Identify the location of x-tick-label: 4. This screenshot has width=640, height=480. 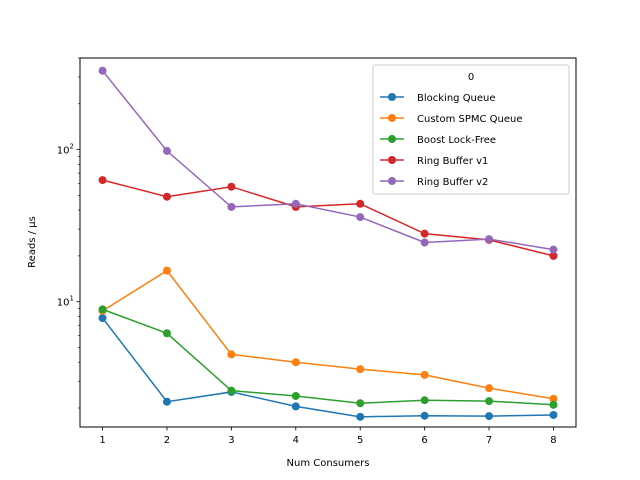
(296, 440).